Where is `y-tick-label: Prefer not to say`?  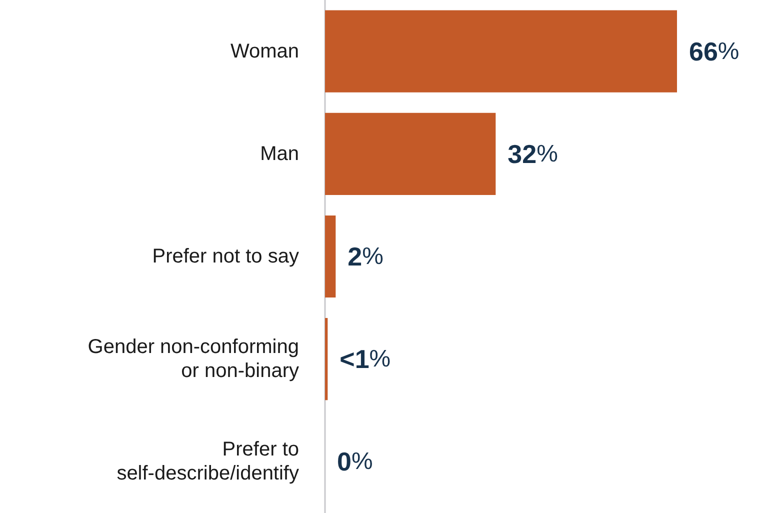 y-tick-label: Prefer not to say is located at coordinates (225, 257).